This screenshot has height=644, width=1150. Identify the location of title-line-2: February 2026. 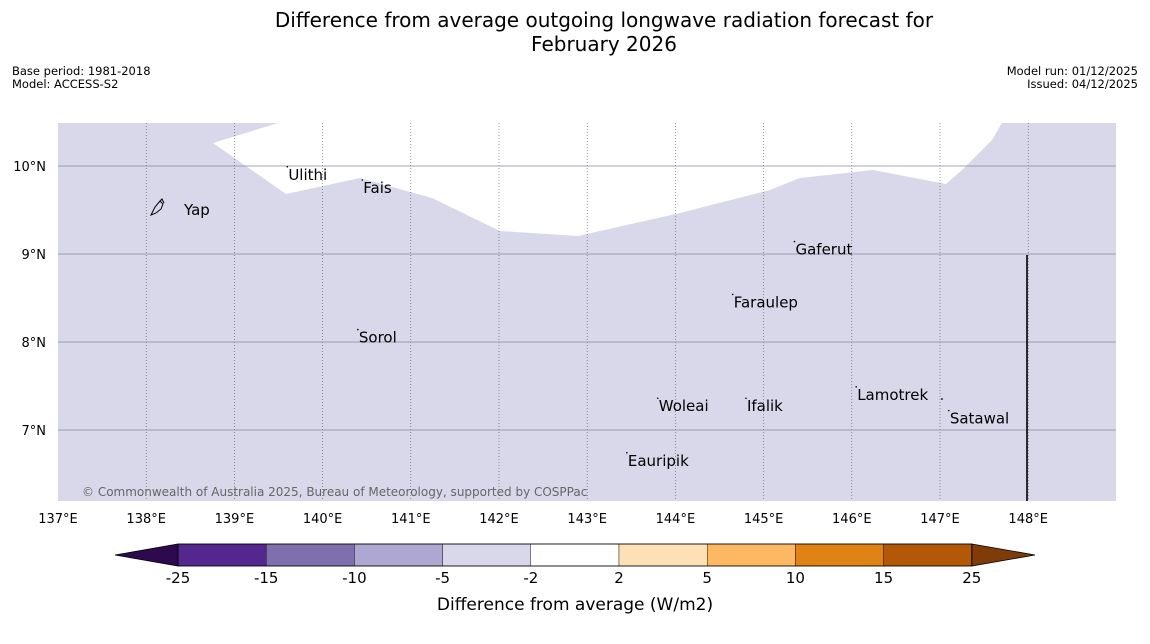
(604, 44).